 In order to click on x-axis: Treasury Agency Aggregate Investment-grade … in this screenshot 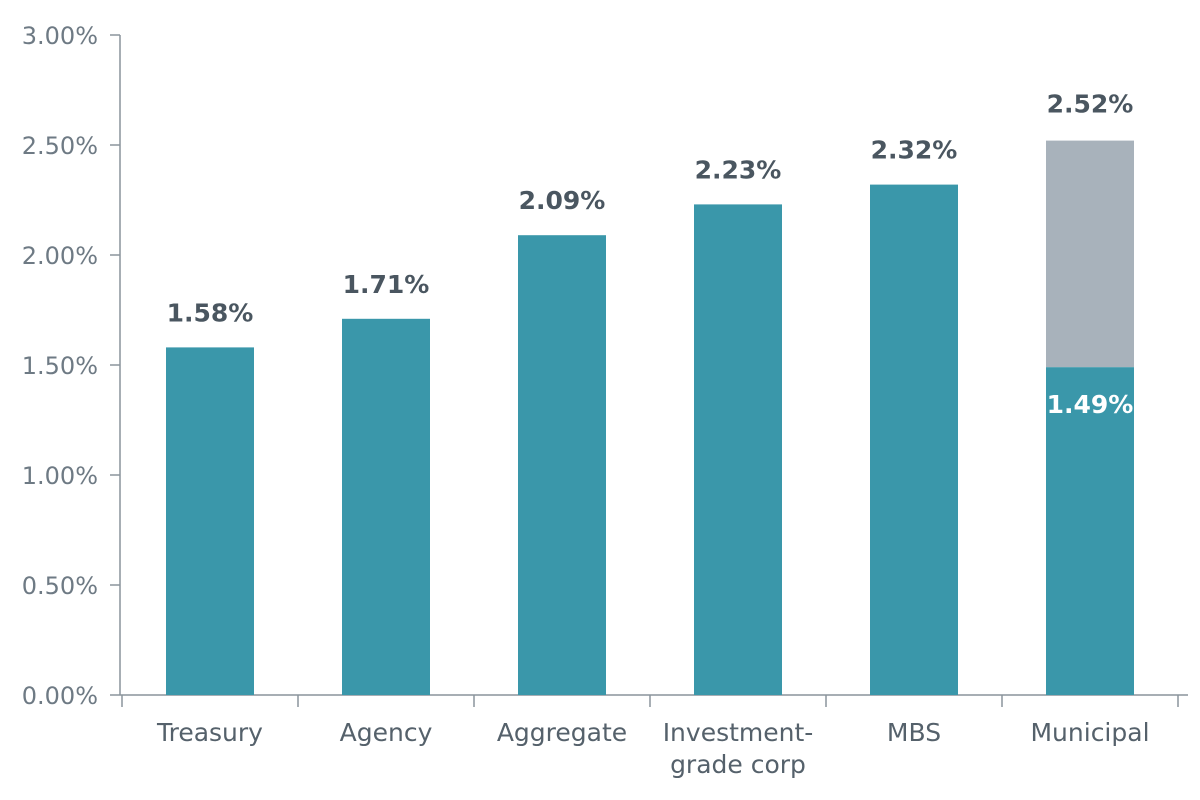, I will do `click(654, 736)`.